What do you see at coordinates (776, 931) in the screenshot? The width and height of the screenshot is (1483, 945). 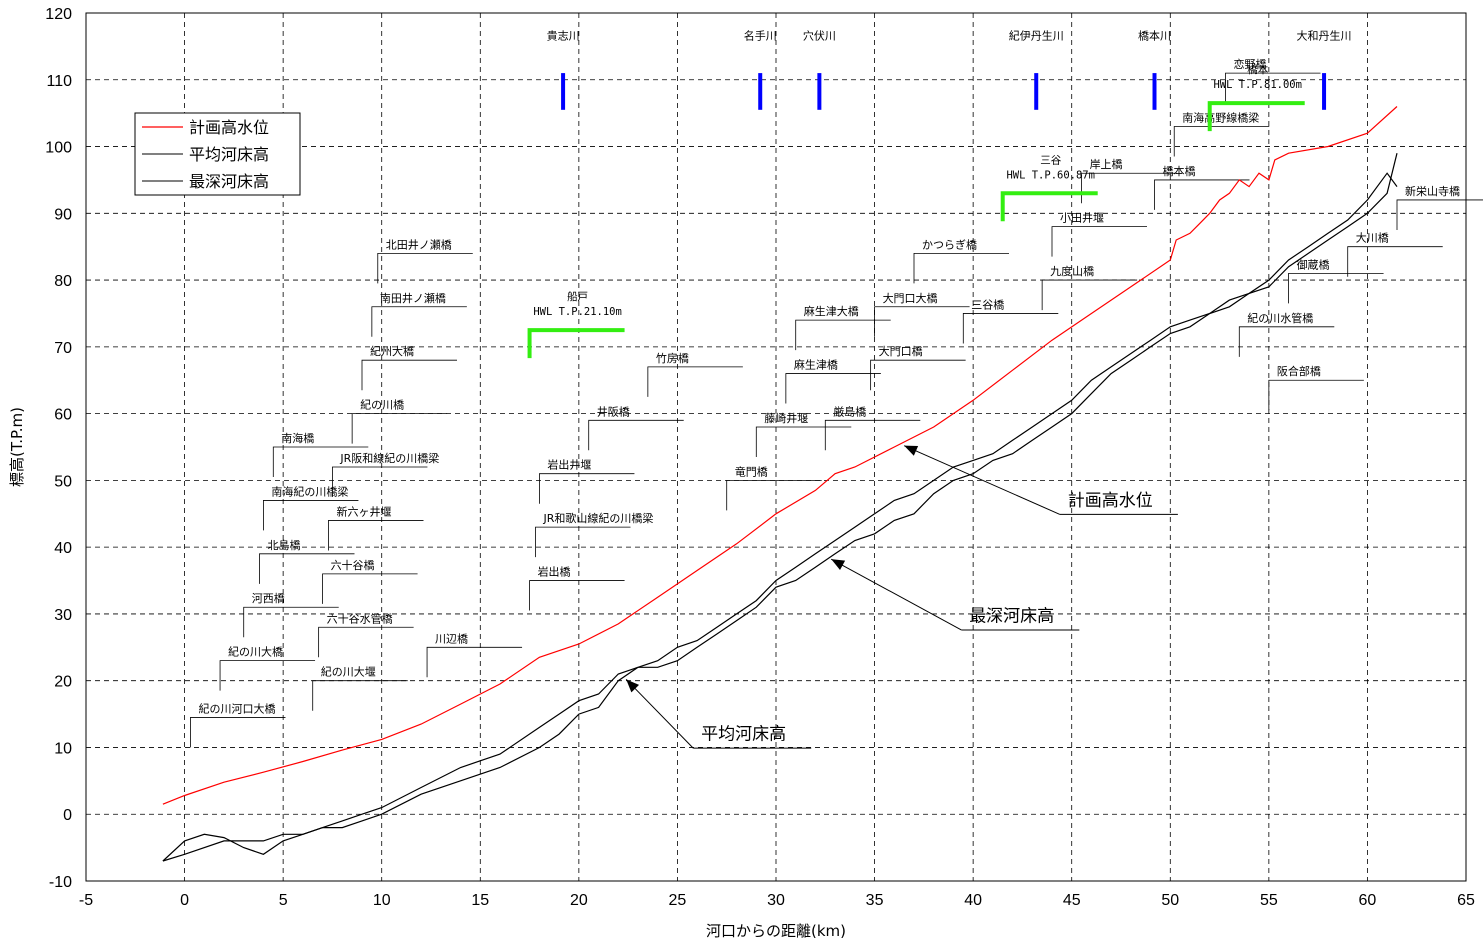 I see `x-axis-label: 河口からの距離(km)` at bounding box center [776, 931].